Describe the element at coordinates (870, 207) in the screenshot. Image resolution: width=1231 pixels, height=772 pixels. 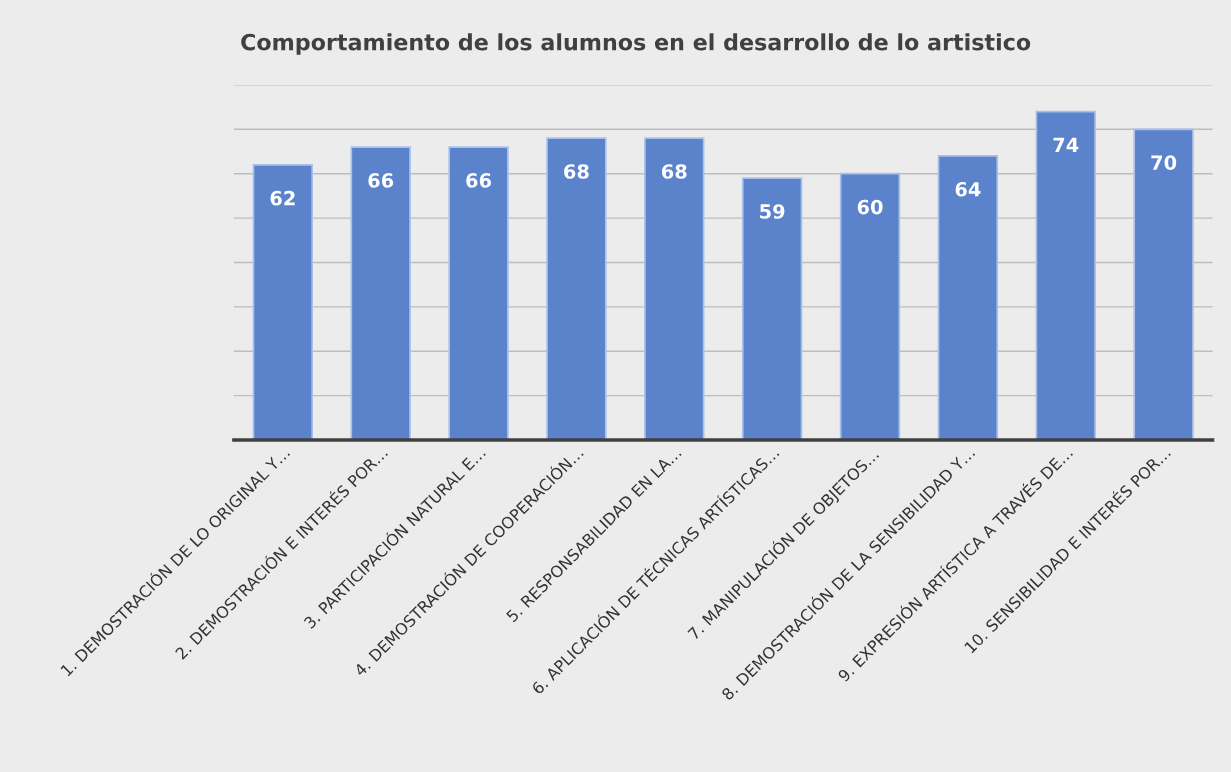
I see `data-label: 60` at that location.